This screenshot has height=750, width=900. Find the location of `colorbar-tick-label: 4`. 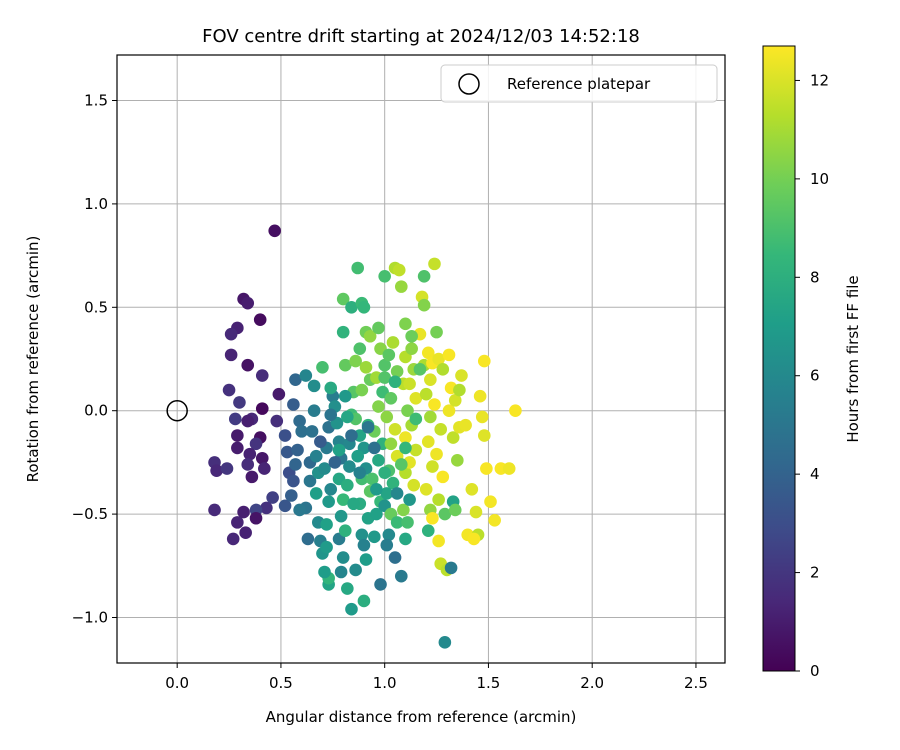

colorbar-tick-label: 4 is located at coordinates (815, 474).